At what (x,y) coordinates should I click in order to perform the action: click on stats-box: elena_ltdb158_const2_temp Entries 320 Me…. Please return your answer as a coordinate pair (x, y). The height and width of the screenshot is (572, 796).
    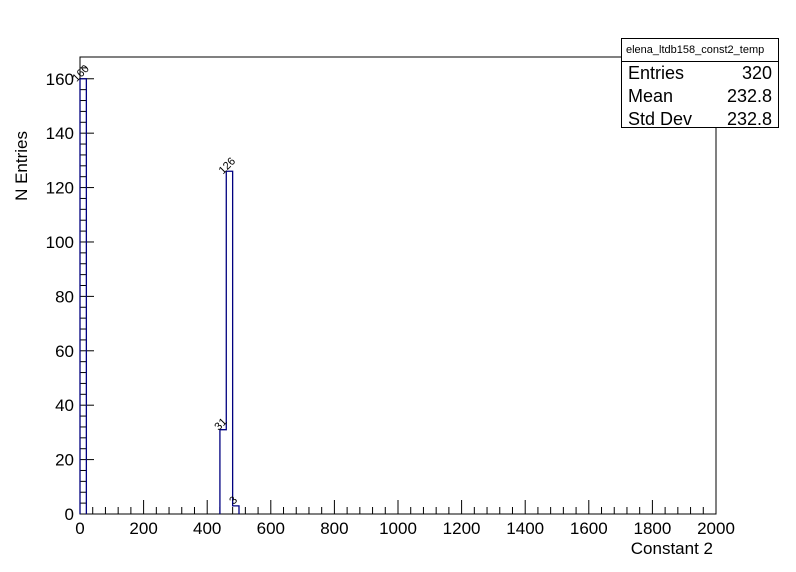
    Looking at the image, I should click on (700, 84).